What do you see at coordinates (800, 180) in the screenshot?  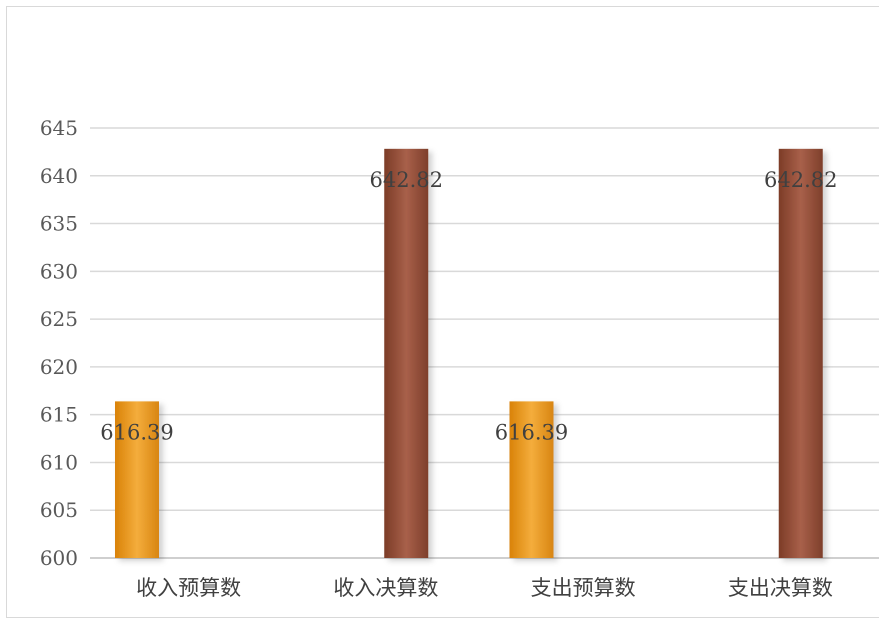 I see `data-label-支出决算数: 642.82` at bounding box center [800, 180].